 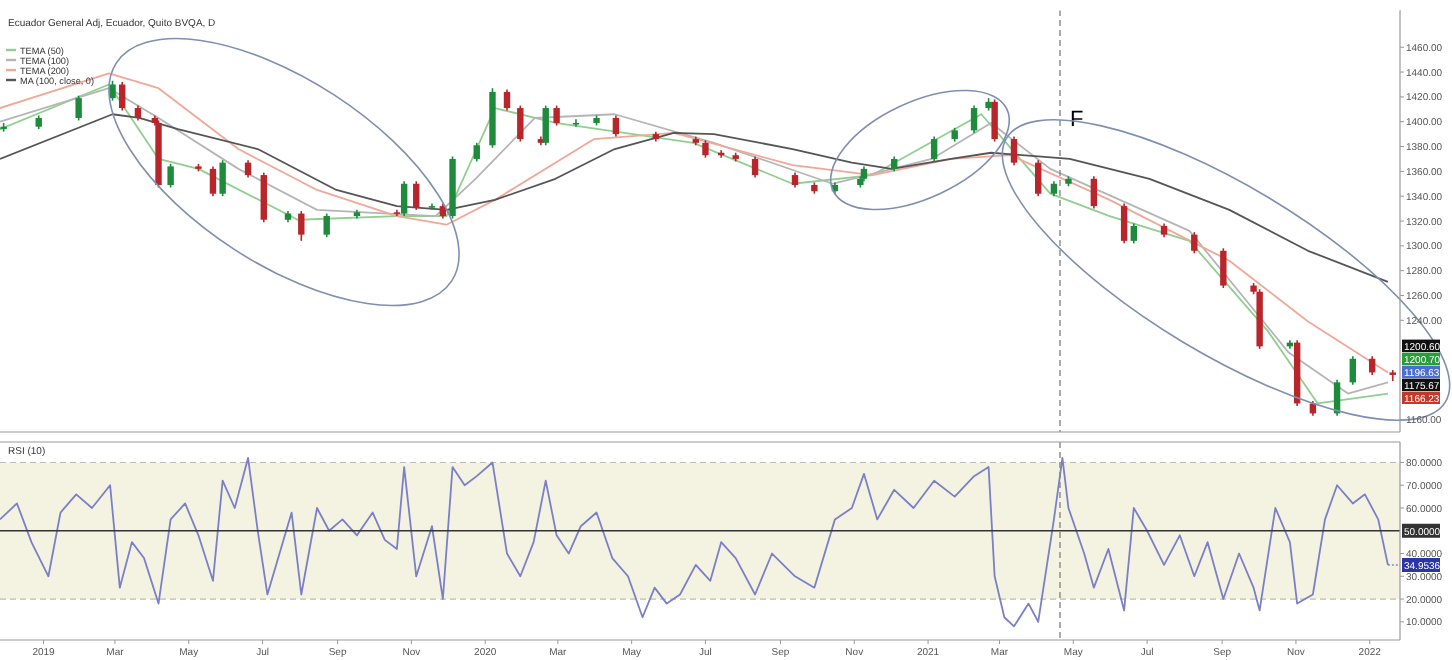 What do you see at coordinates (1076, 120) in the screenshot?
I see `ref-line-label: F` at bounding box center [1076, 120].